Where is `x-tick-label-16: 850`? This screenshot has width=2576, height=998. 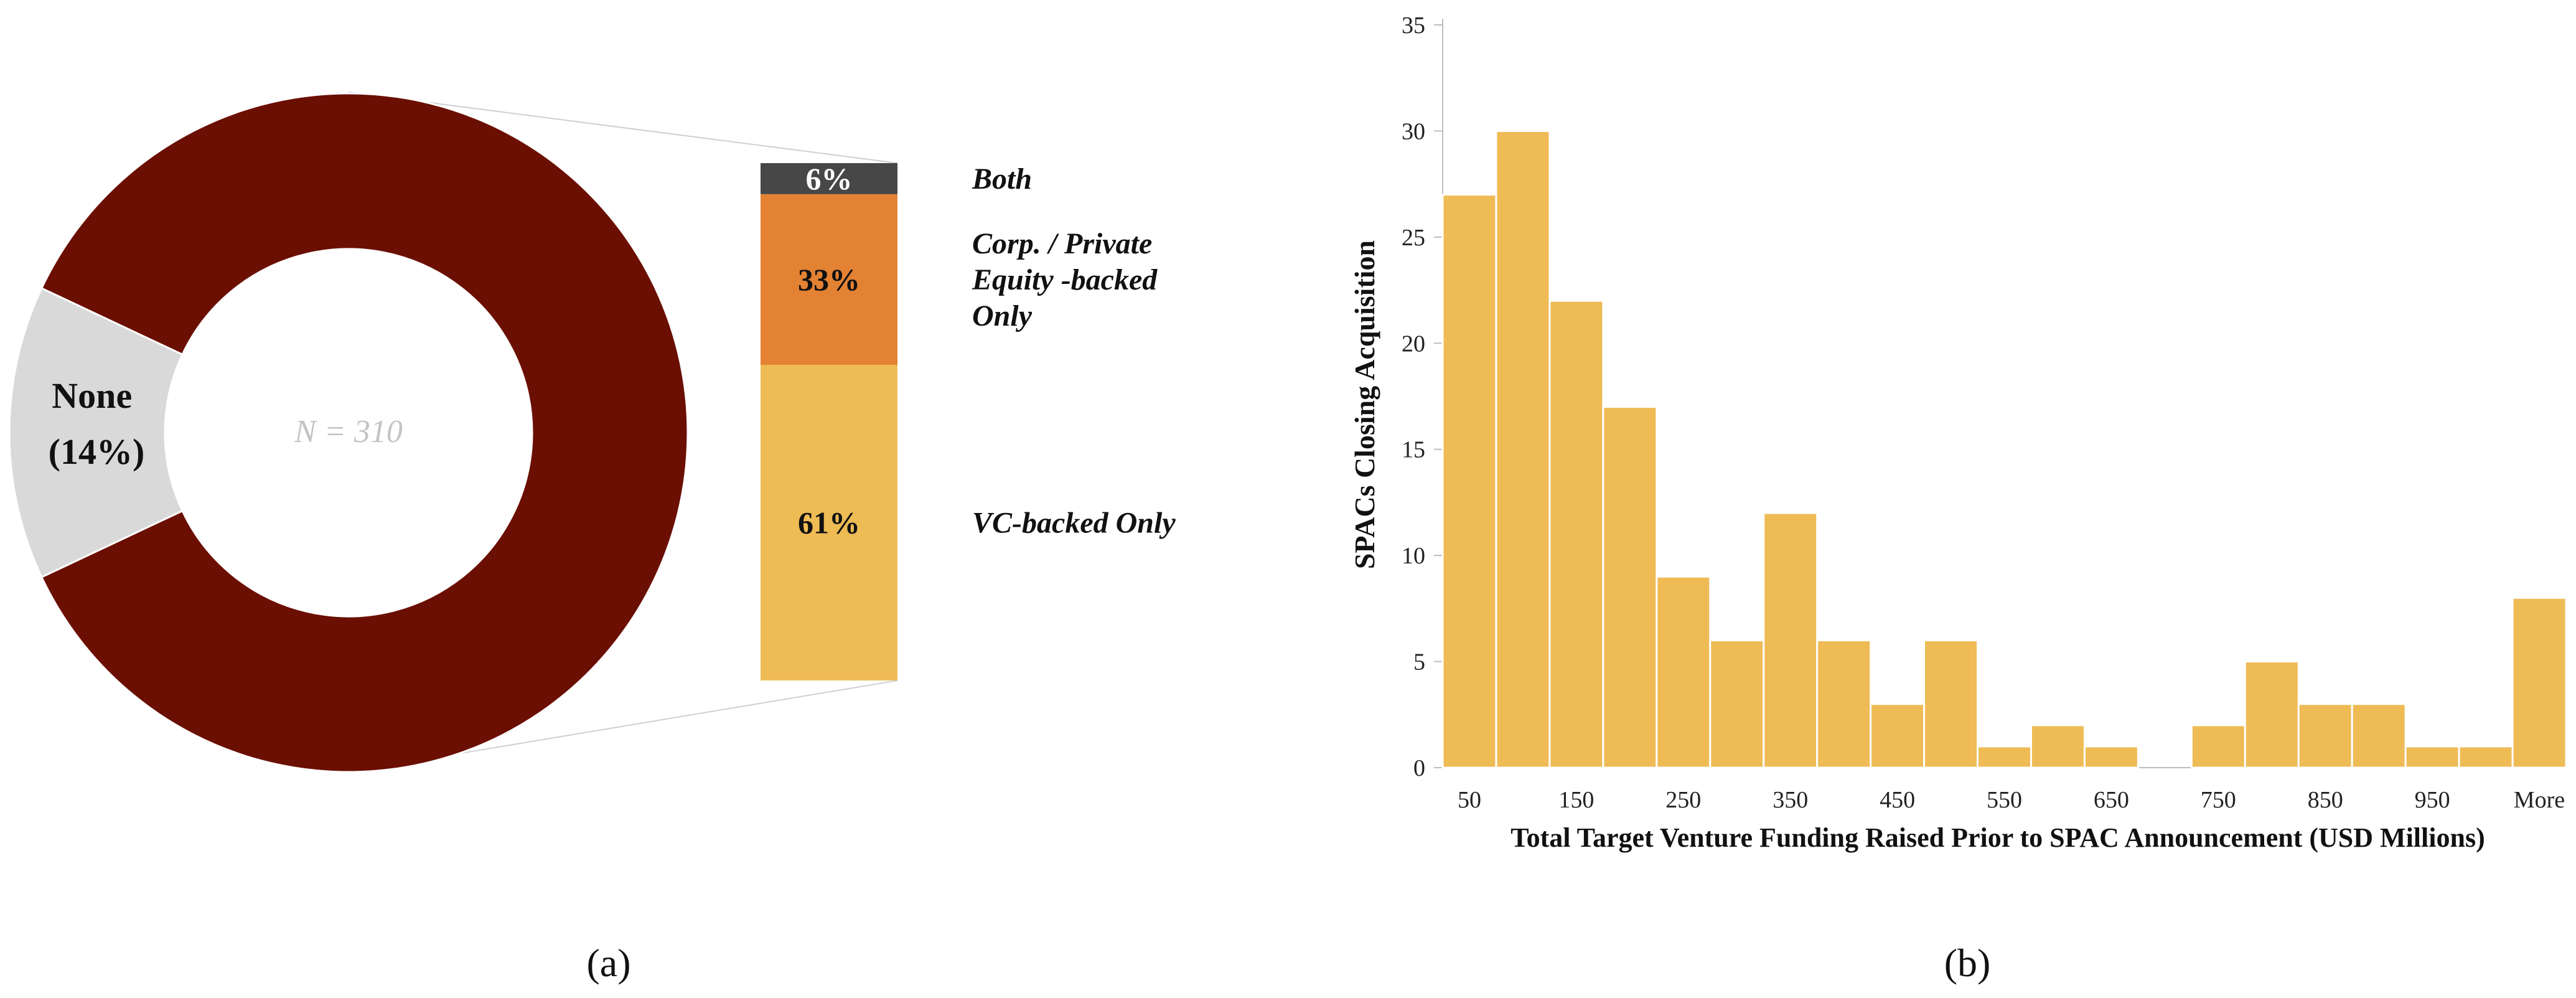 x-tick-label-16: 850 is located at coordinates (2325, 800).